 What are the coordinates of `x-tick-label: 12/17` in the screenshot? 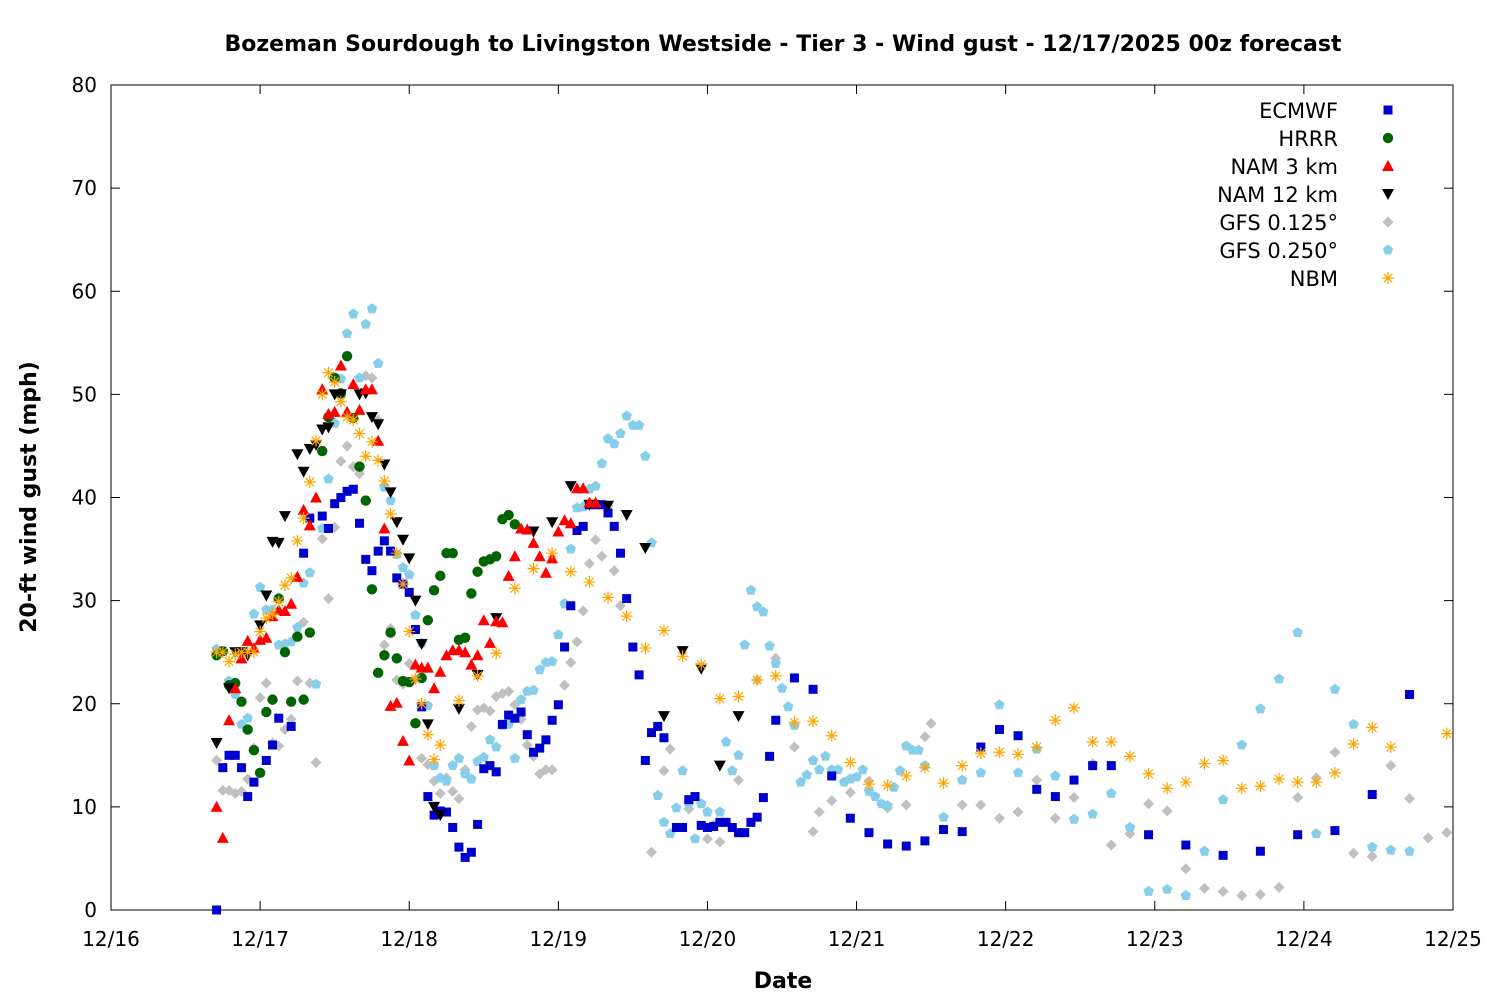 It's located at (260, 939).